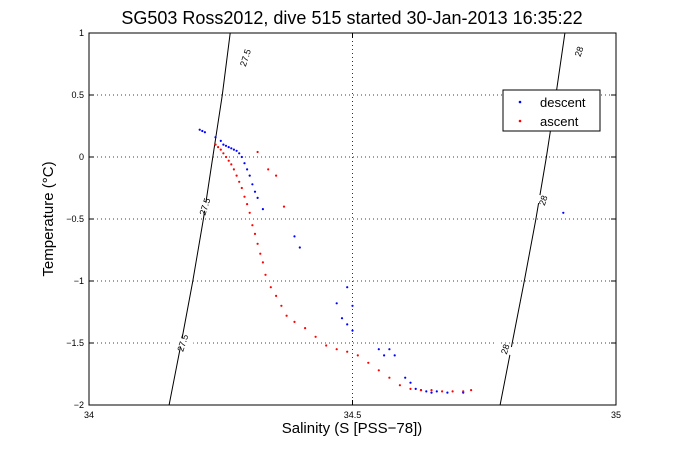  I want to click on y-tick-label: −1.5, so click(75, 343).